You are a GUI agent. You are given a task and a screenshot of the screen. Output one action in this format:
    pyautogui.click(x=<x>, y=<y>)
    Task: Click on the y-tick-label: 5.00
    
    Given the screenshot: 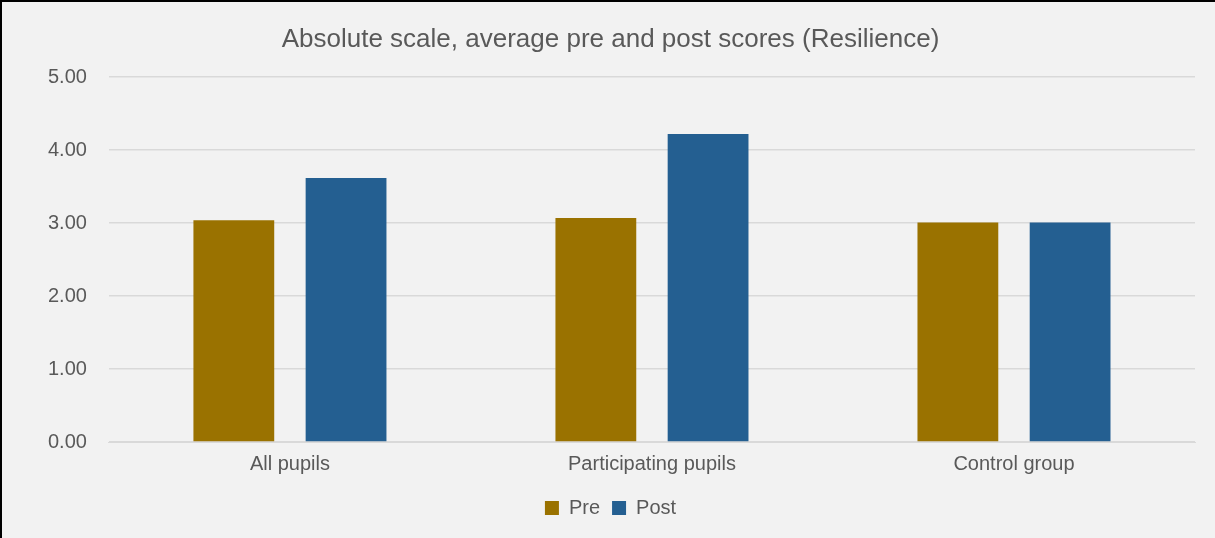 What is the action you would take?
    pyautogui.click(x=67, y=75)
    